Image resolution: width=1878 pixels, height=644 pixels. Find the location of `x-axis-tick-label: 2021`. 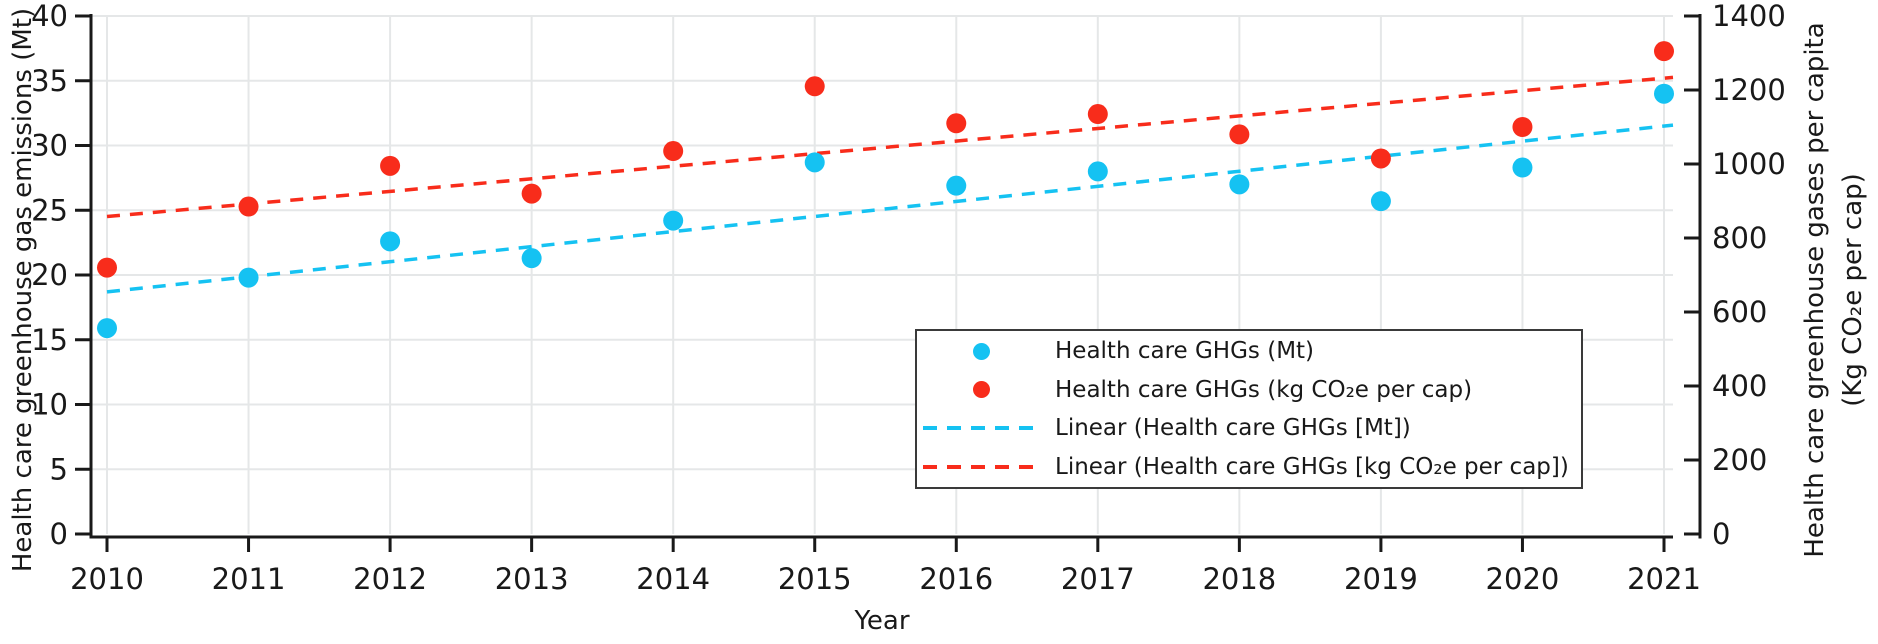

x-axis-tick-label: 2021 is located at coordinates (1664, 579).